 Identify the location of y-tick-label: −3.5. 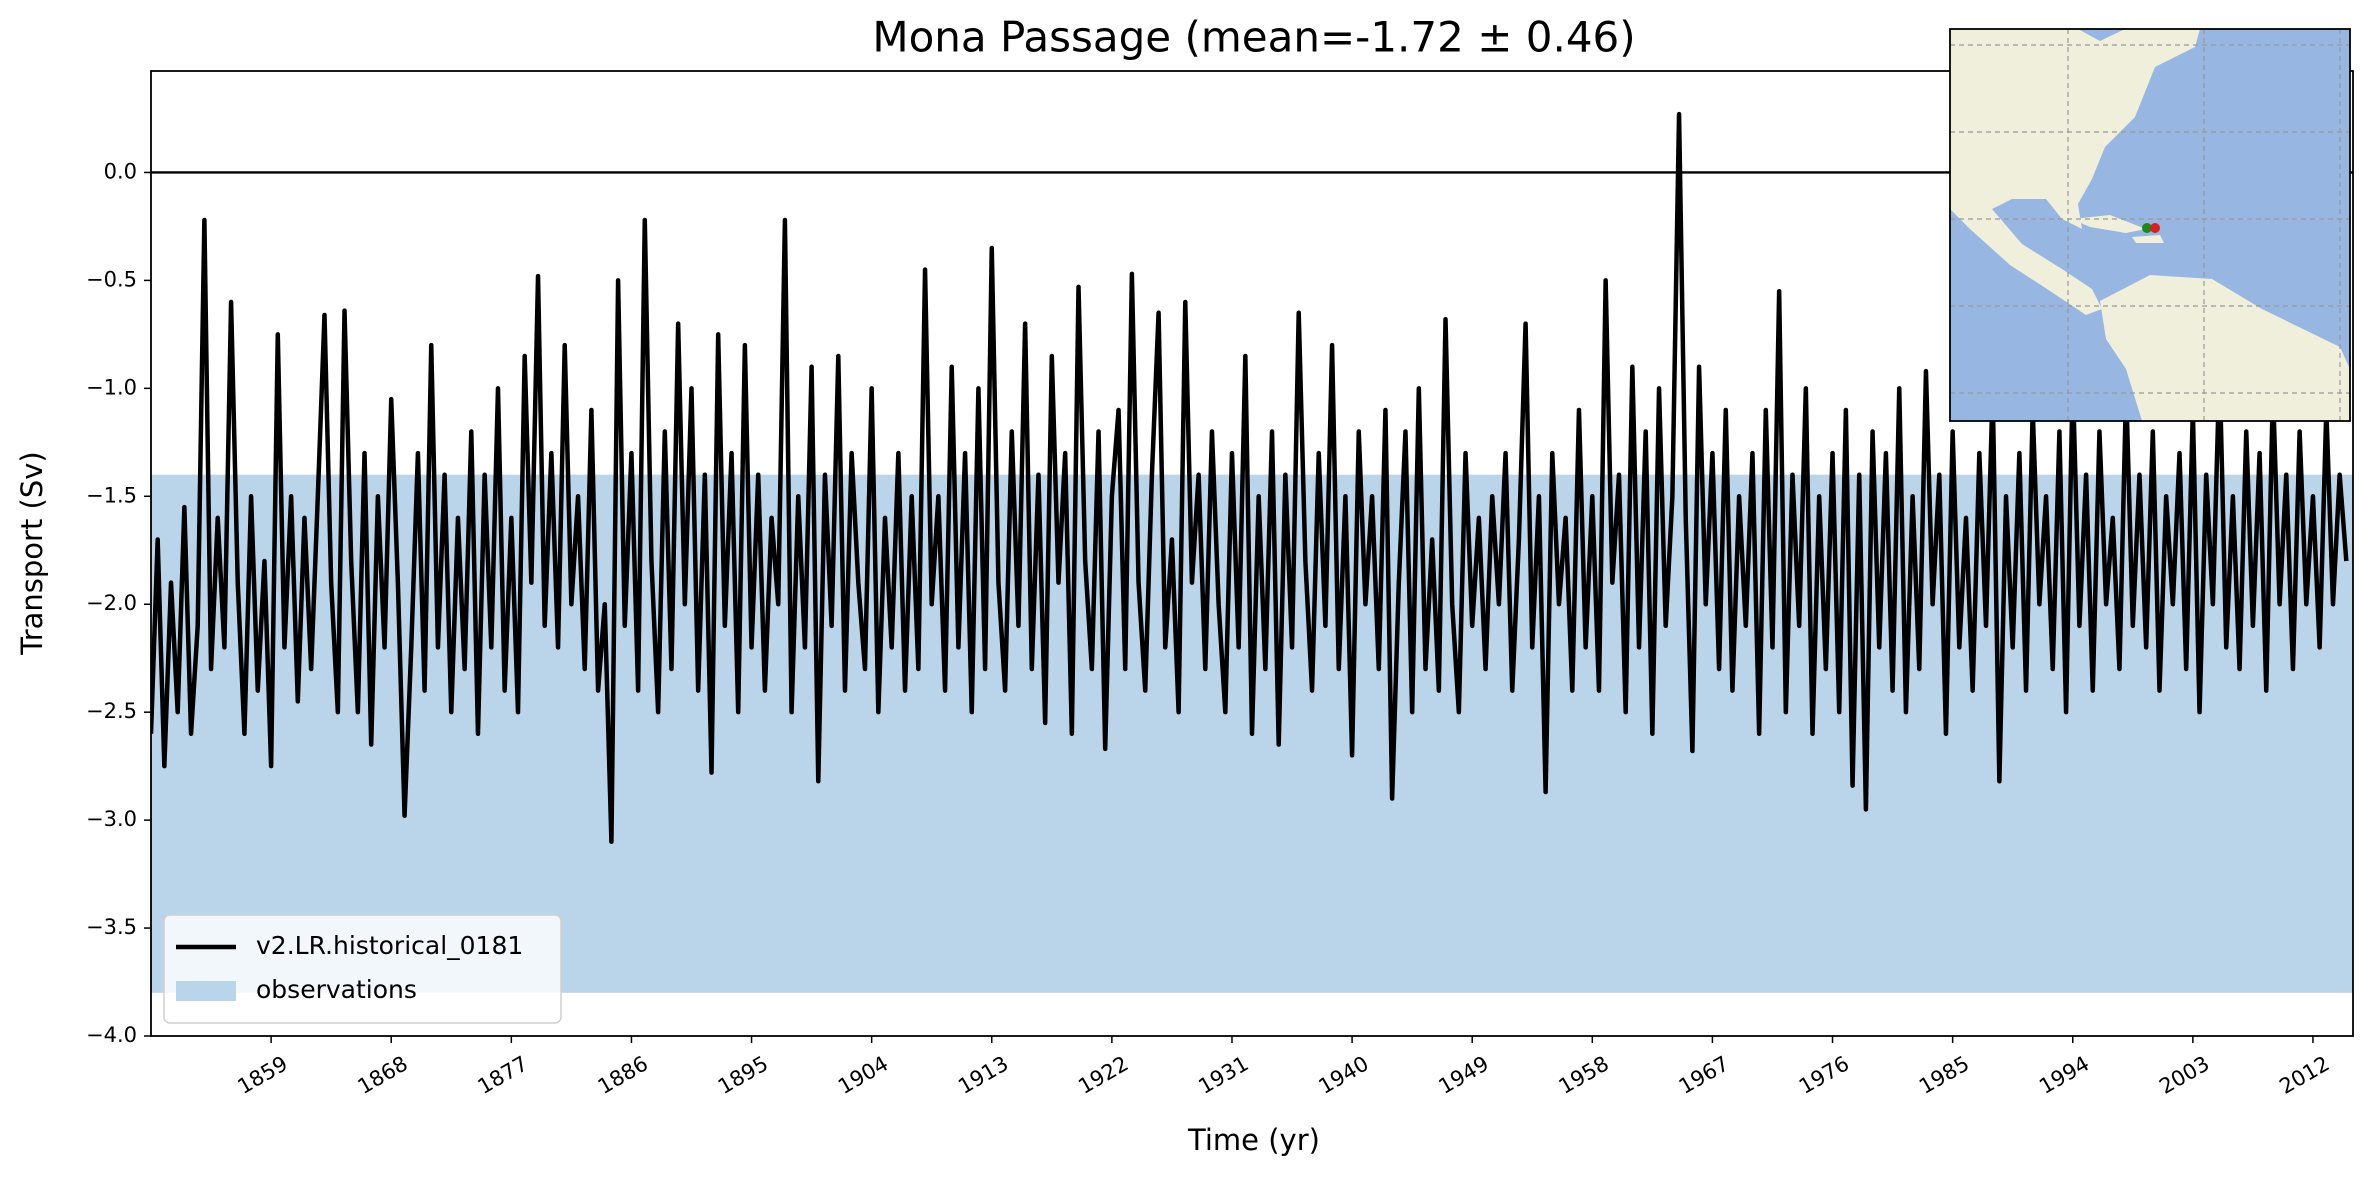
(111, 927).